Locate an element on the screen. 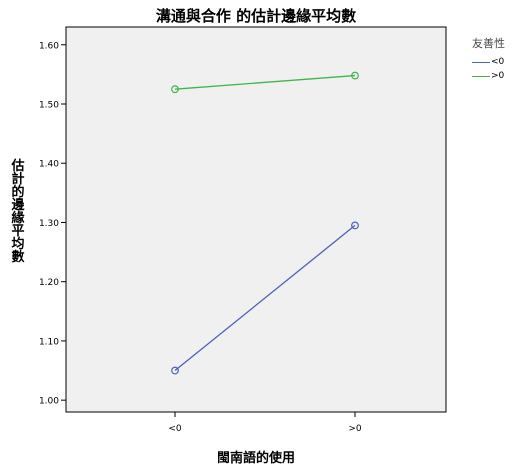  y-axis-label: 估計的邊緣平均數 is located at coordinates (18, 212).